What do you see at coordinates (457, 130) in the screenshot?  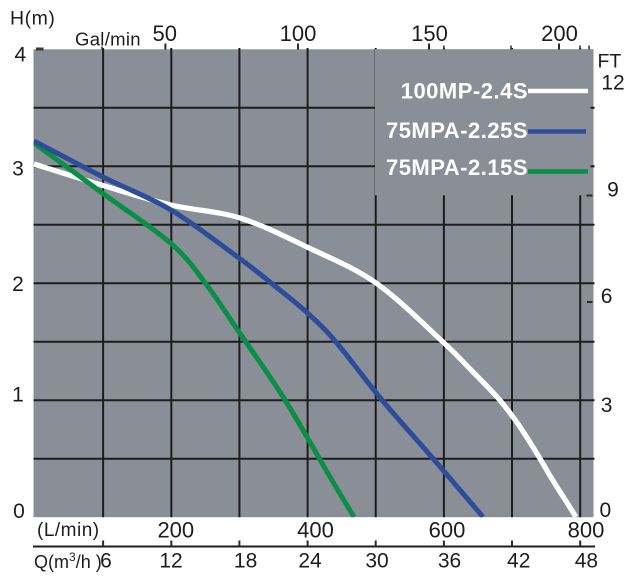 I see `svg-text: 75MPA-2.25S` at bounding box center [457, 130].